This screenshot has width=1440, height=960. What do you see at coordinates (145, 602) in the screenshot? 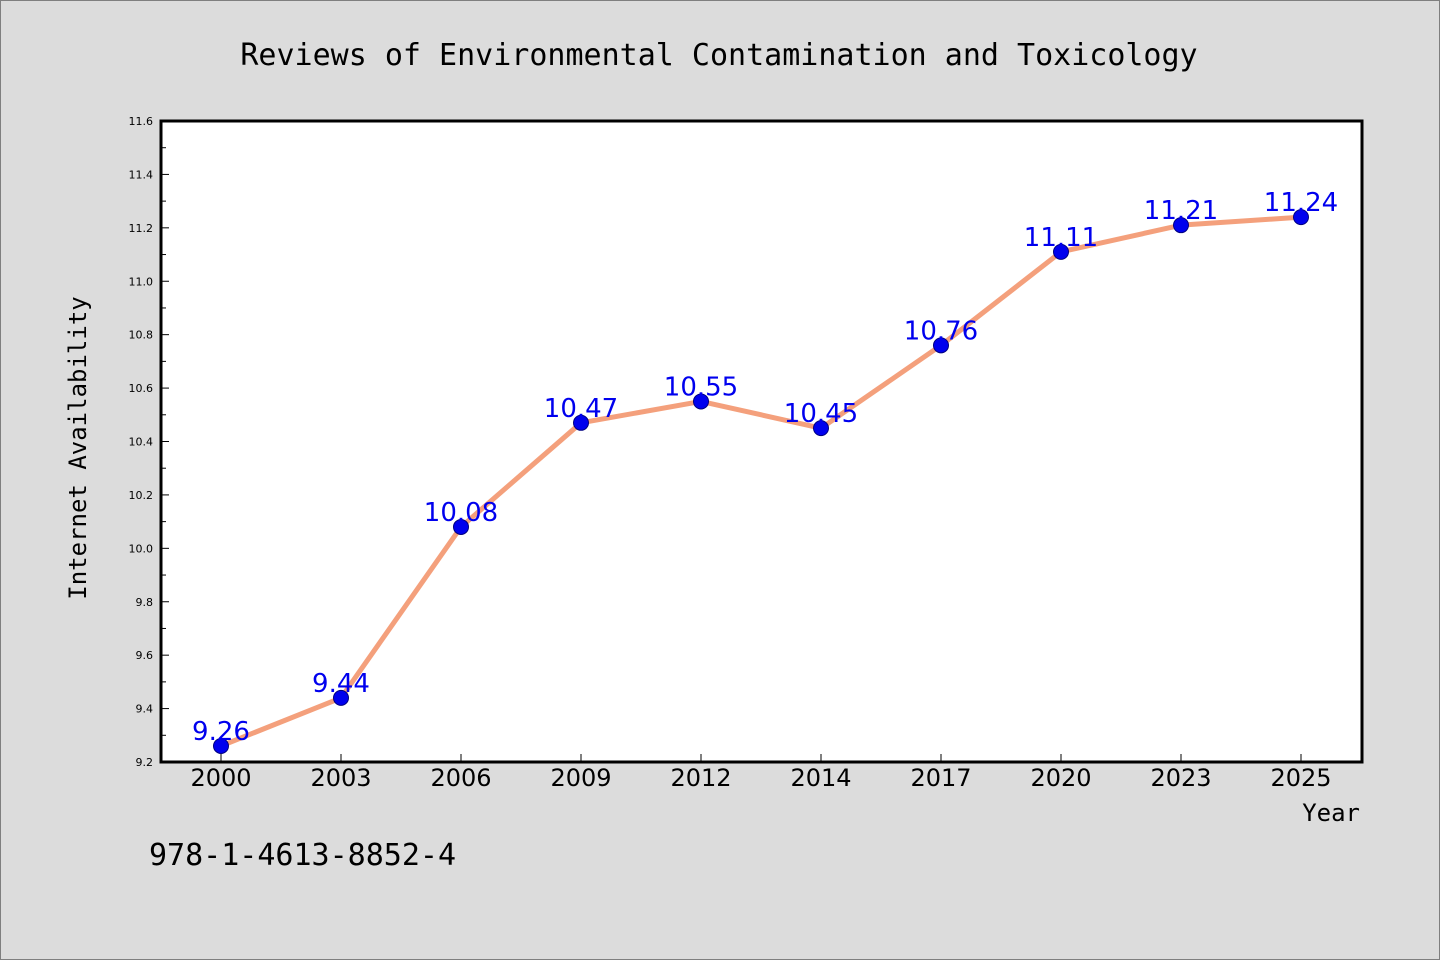
I see `y-tick-label: 9.8` at bounding box center [145, 602].